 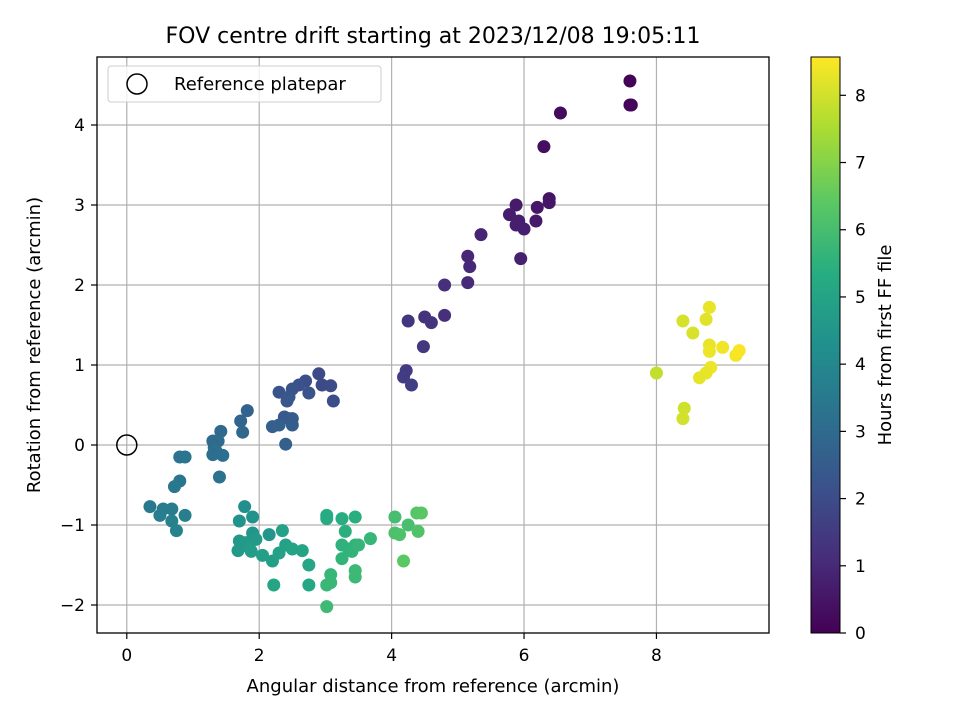 I want to click on colorbar-tick-label: 0, so click(x=860, y=634).